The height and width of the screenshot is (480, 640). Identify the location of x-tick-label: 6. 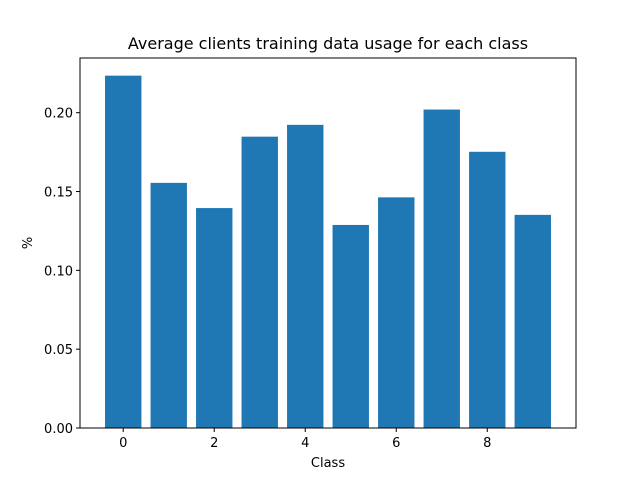
(396, 443).